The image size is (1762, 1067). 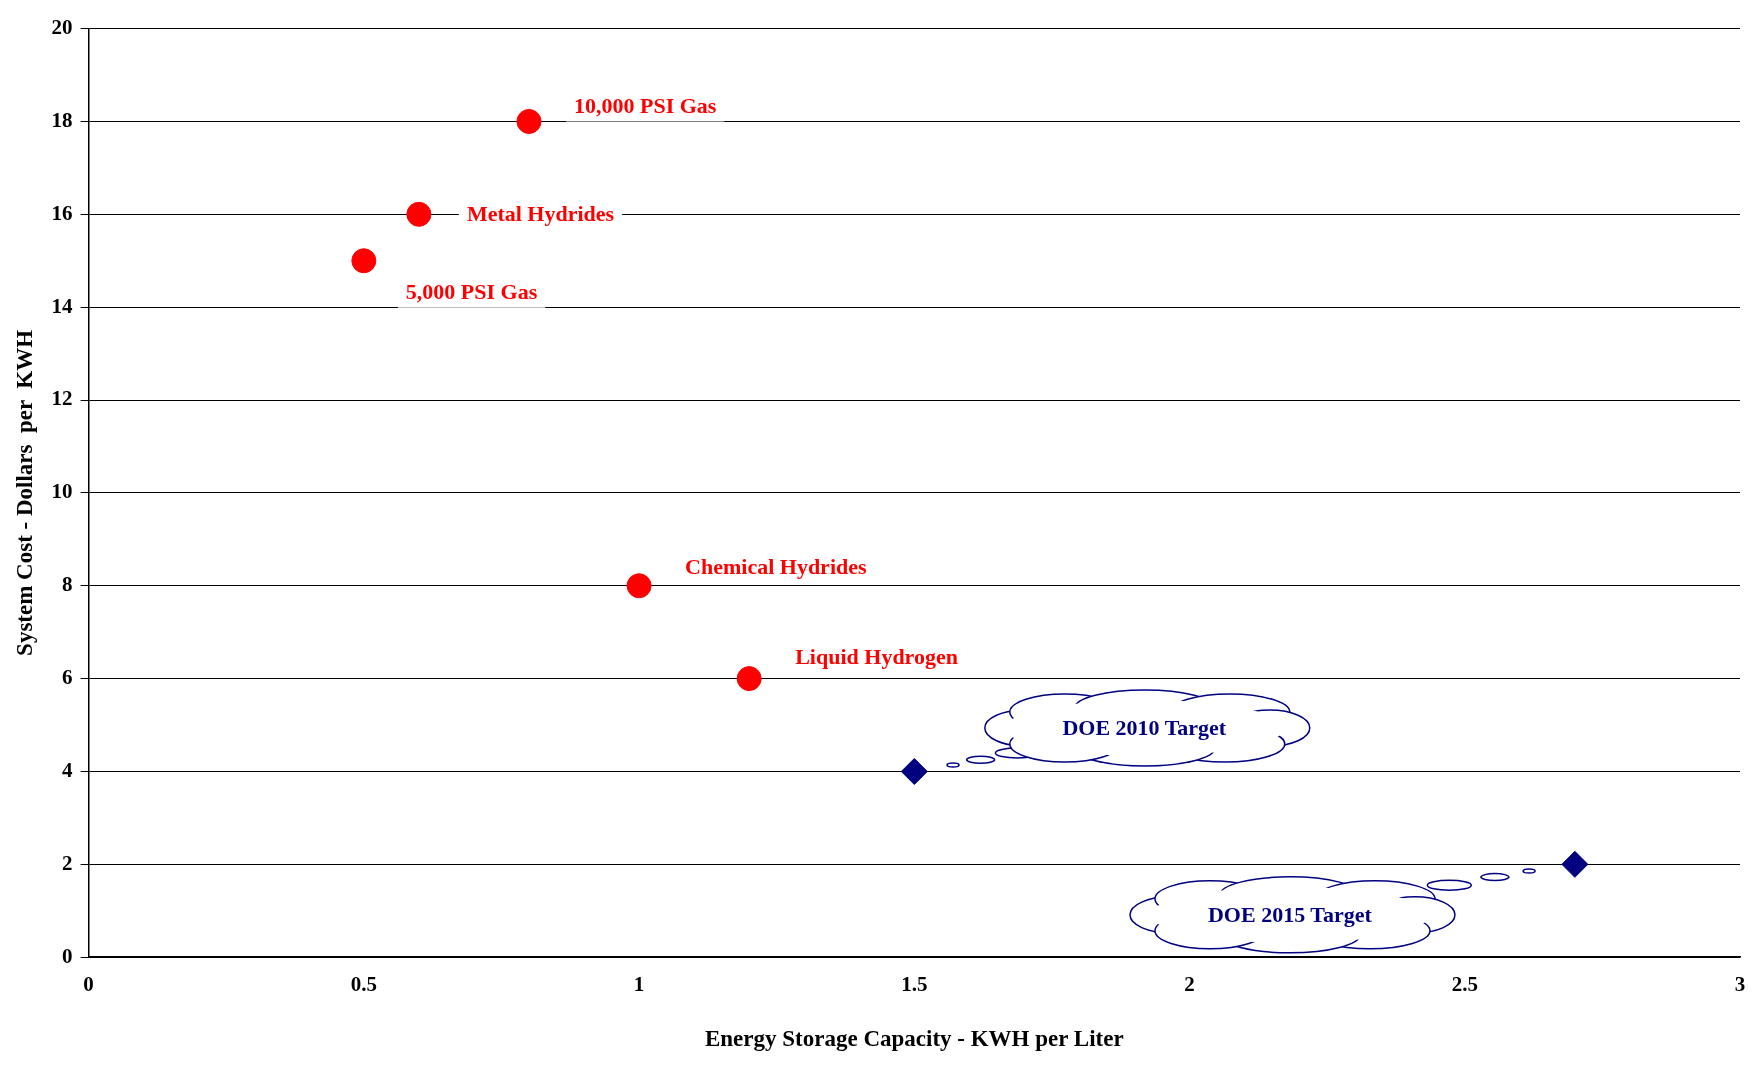 I want to click on x-tick-label: 2, so click(x=1189, y=984).